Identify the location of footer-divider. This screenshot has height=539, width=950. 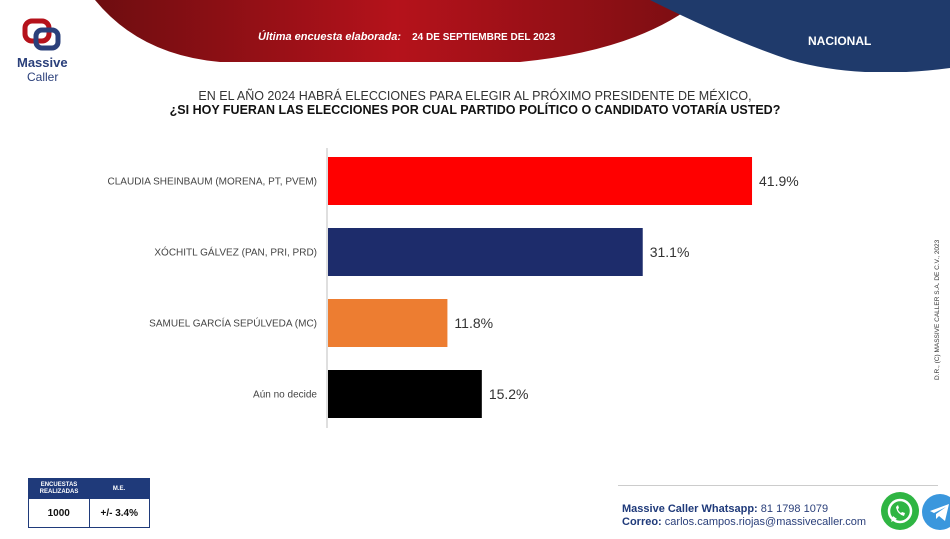
(778, 485).